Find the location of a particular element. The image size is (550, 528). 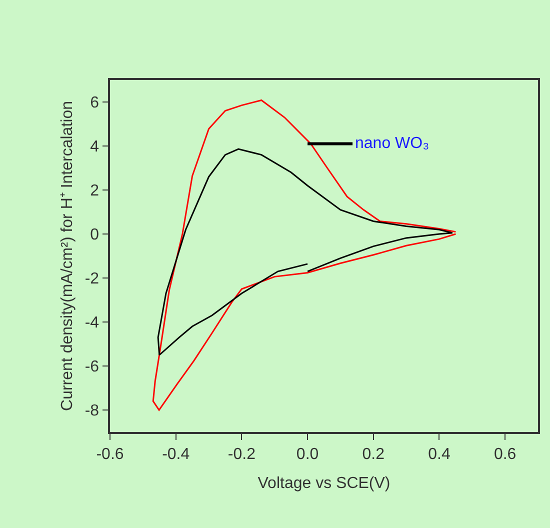

y-tick-label: -6 is located at coordinates (92, 367).